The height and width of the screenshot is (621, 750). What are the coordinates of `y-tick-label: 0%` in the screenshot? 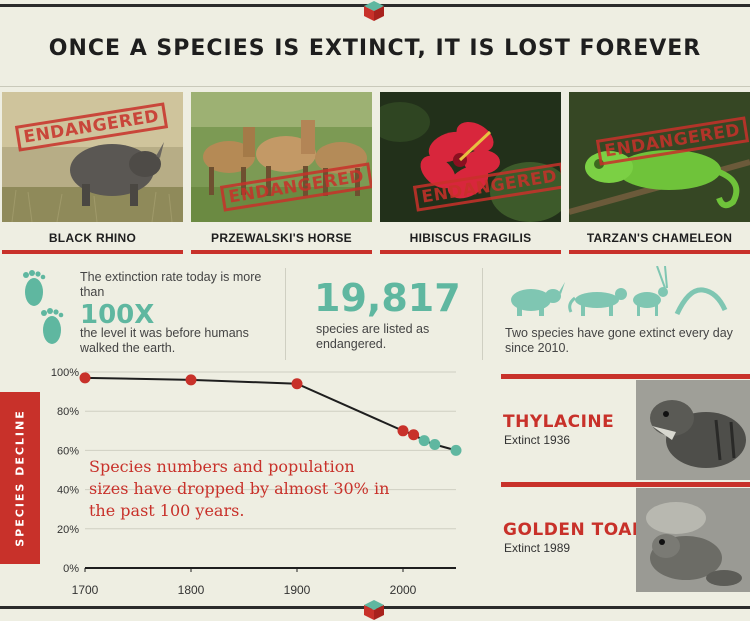 It's located at (71, 569).